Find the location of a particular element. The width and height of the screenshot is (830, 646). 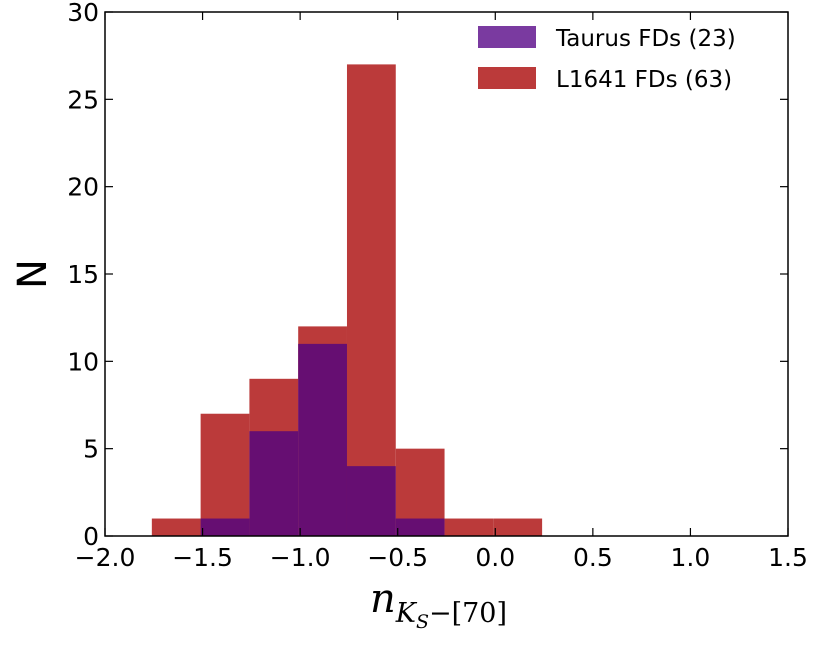

legend-label-1: L1641 FDs (63) is located at coordinates (644, 80).